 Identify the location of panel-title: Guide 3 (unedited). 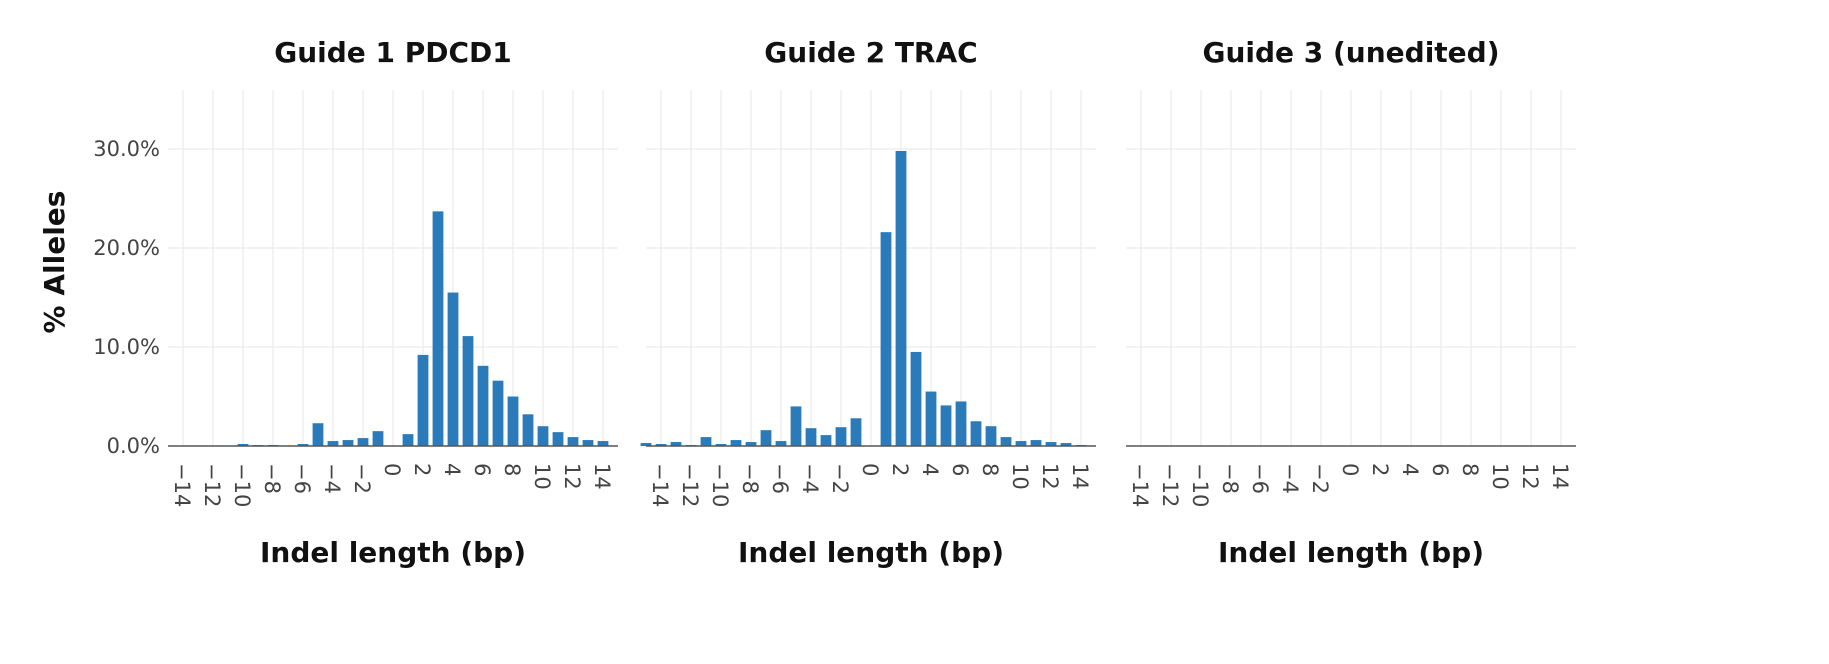
(1350, 52).